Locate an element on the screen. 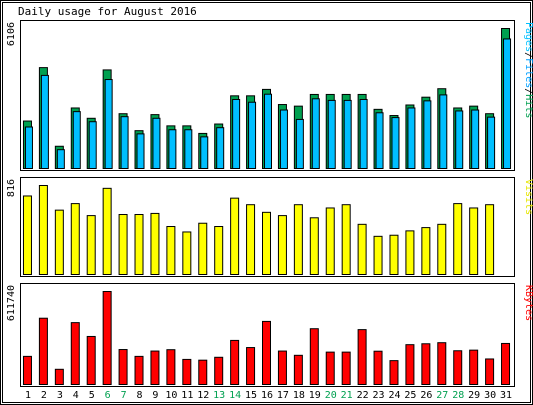 This screenshot has width=533, height=405. panel-kbytes-side-label-part-0: KBytes is located at coordinates (528, 303).